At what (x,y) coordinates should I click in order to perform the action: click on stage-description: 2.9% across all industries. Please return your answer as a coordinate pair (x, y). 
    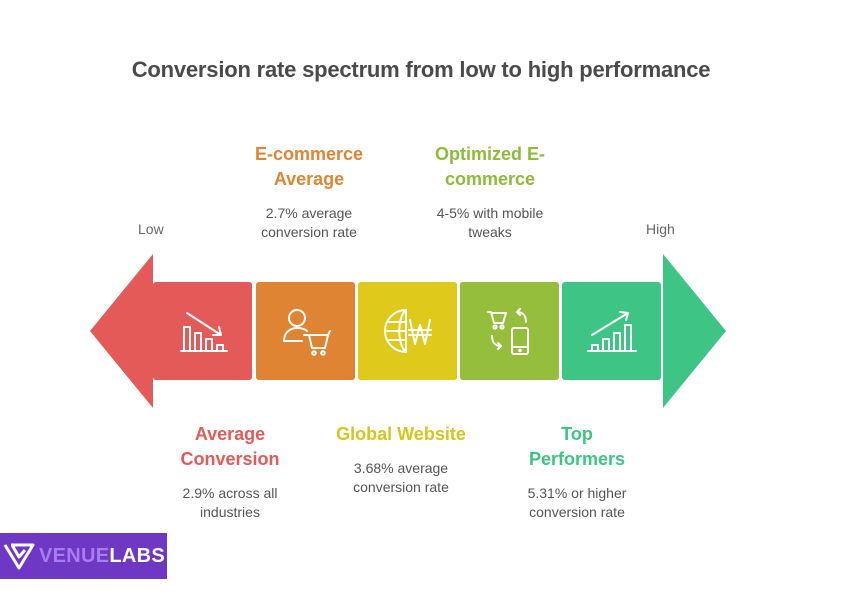
    Looking at the image, I should click on (230, 503).